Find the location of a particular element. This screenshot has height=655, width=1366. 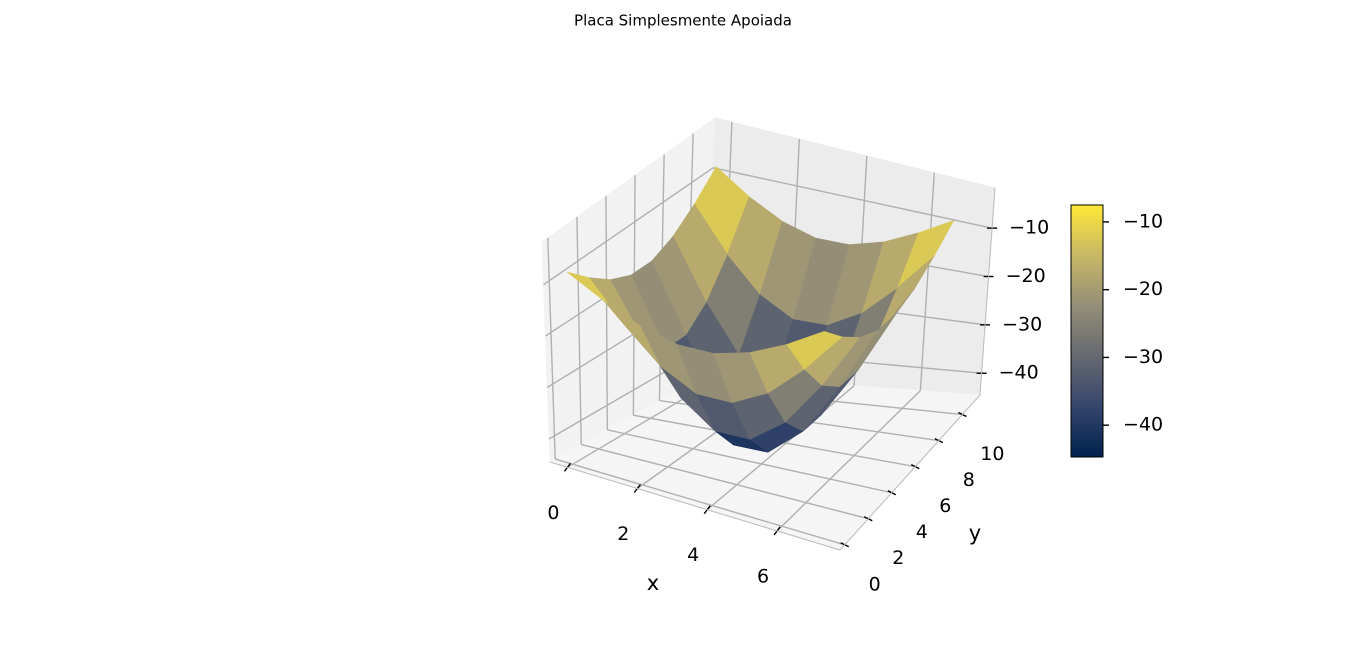

tick-label: 10 is located at coordinates (992, 454).